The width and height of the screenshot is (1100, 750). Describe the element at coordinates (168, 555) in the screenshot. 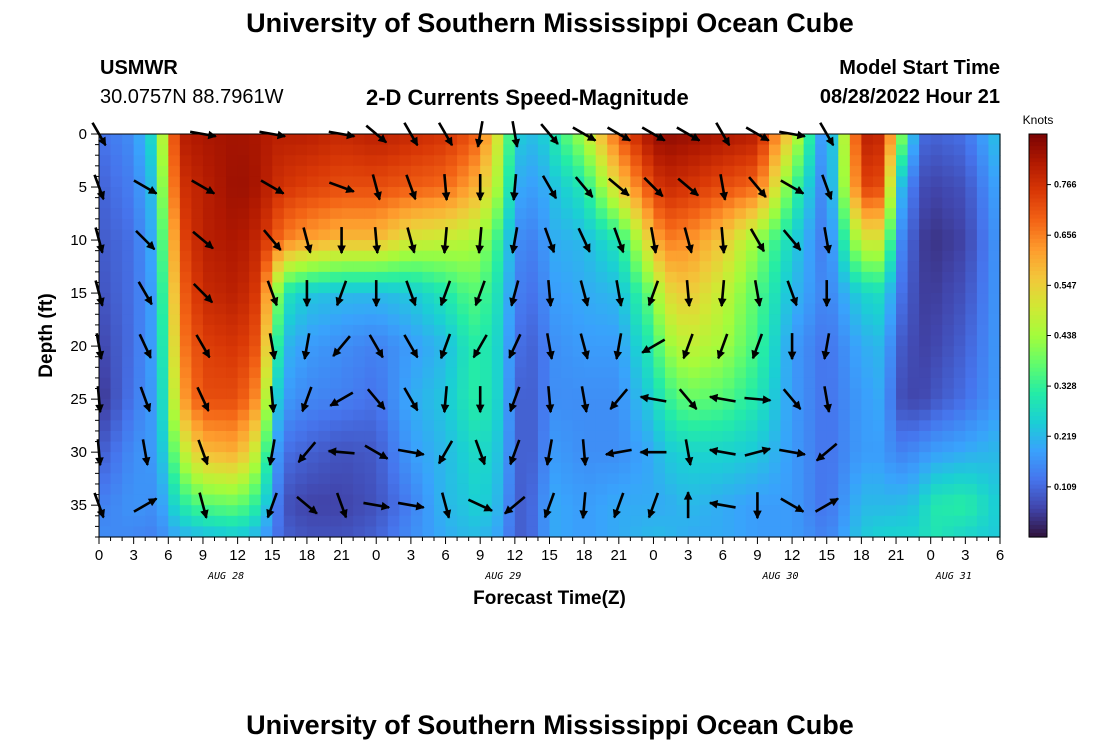

I see `x-tick-label: 6` at that location.